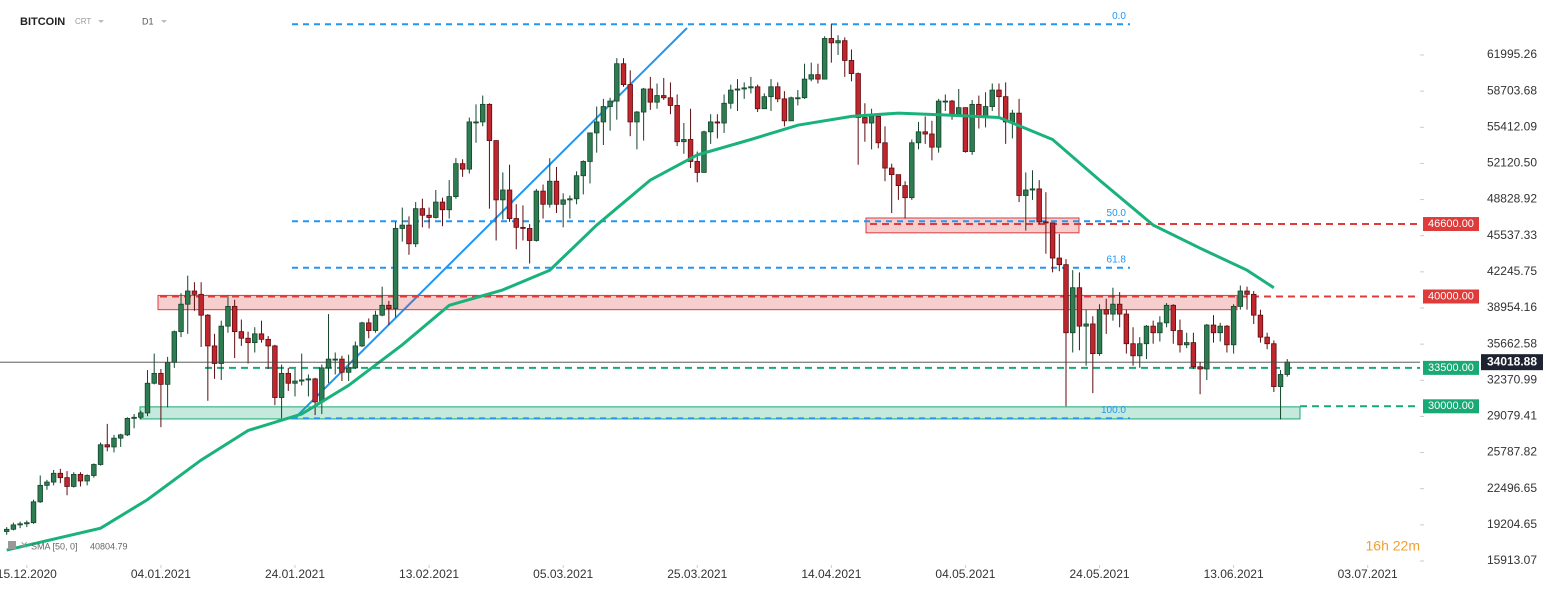 The width and height of the screenshot is (1546, 590). Describe the element at coordinates (1512, 90) in the screenshot. I see `y-tick-label: 58703.68` at that location.